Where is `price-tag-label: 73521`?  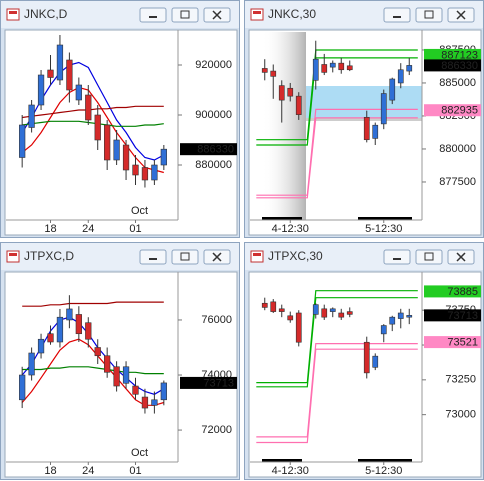 price-tag-label: 73521 is located at coordinates (462, 343).